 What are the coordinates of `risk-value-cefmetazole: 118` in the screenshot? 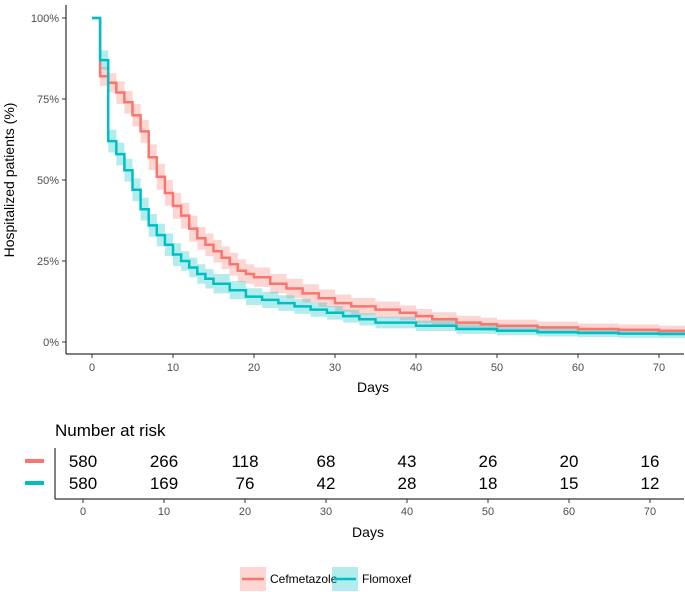 It's located at (244, 461).